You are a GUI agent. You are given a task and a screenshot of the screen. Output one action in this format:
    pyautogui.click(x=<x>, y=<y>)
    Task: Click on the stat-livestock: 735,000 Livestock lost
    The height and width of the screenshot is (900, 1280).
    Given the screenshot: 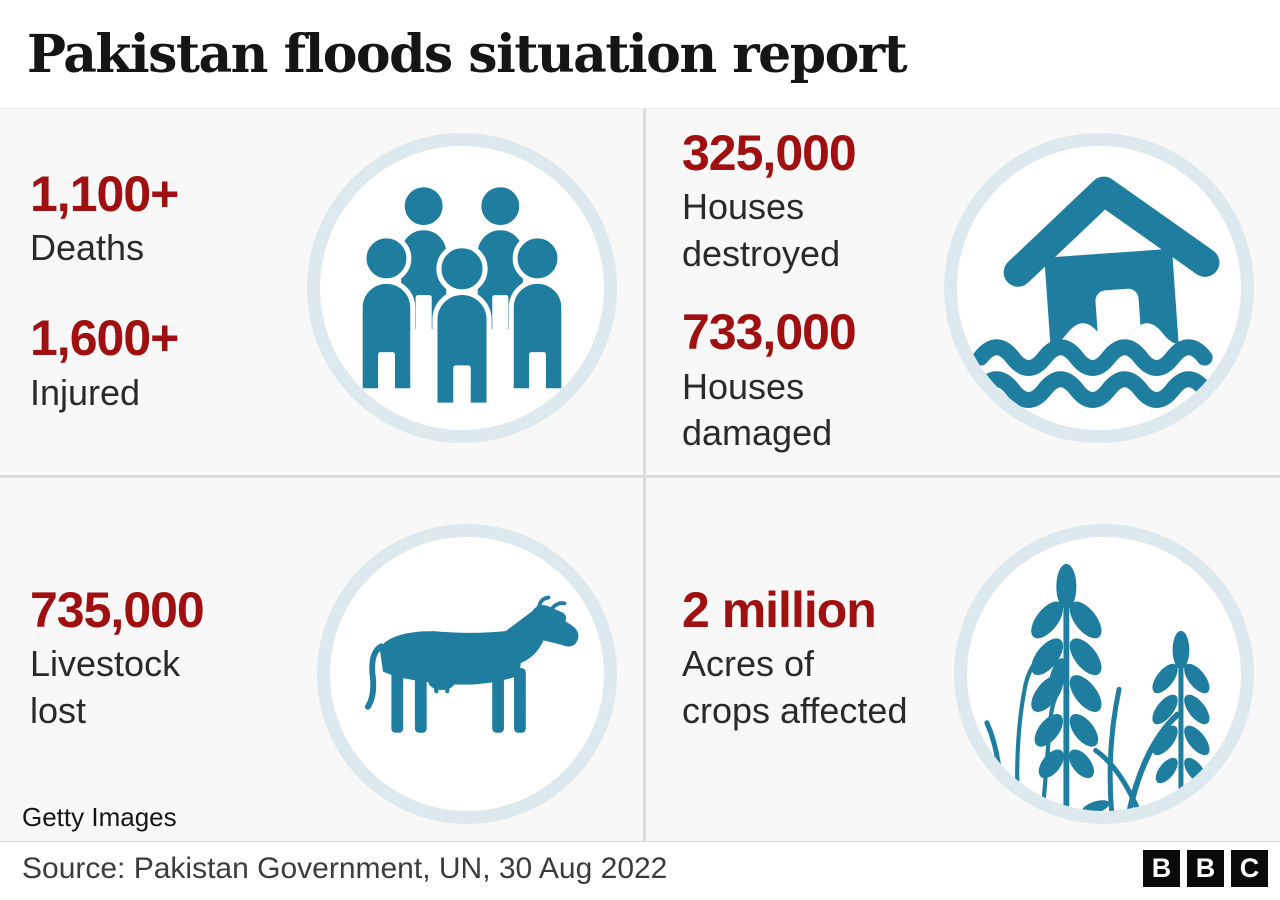 What is the action you would take?
    pyautogui.click(x=117, y=658)
    